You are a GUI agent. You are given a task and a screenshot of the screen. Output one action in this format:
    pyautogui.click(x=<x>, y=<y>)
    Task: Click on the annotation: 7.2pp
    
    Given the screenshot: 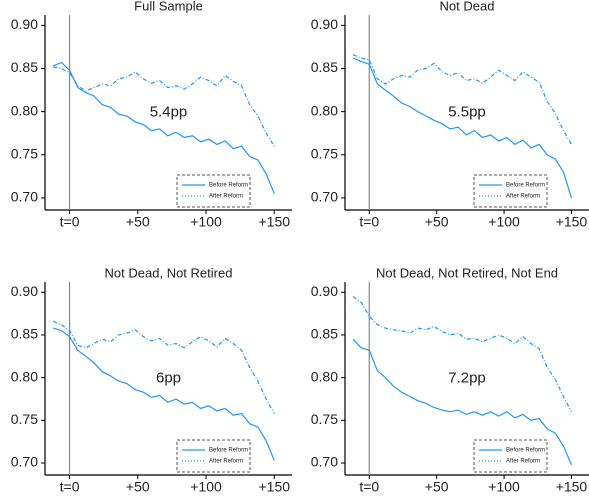 What is the action you would take?
    pyautogui.click(x=467, y=377)
    